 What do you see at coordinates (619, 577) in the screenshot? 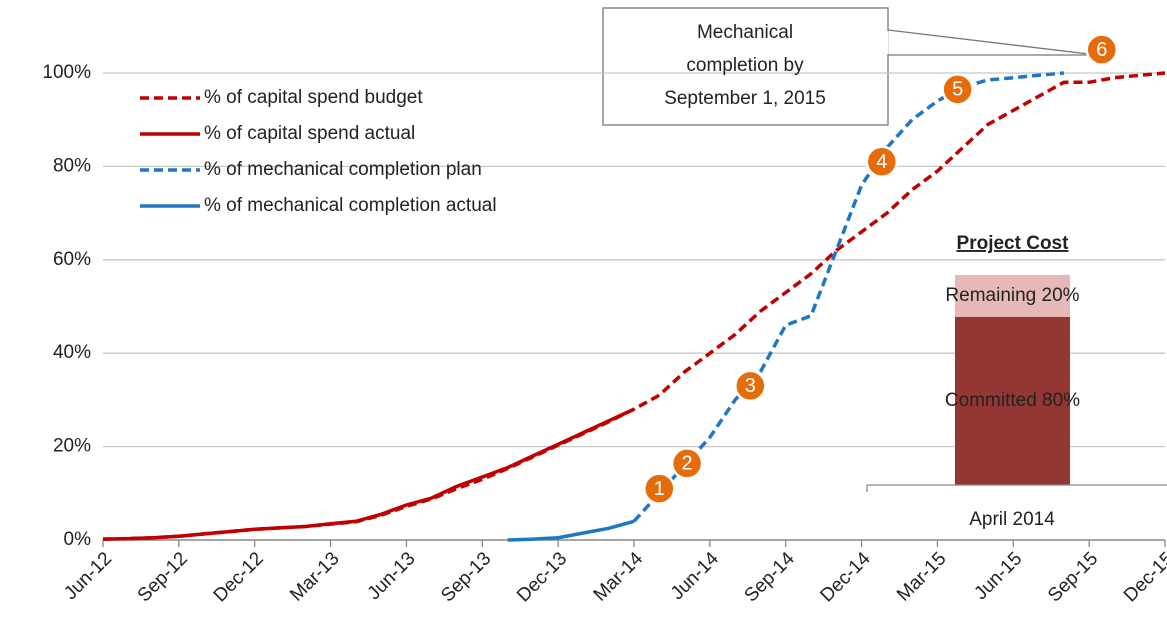
I see `x-tick-label: Mar-14` at bounding box center [619, 577].